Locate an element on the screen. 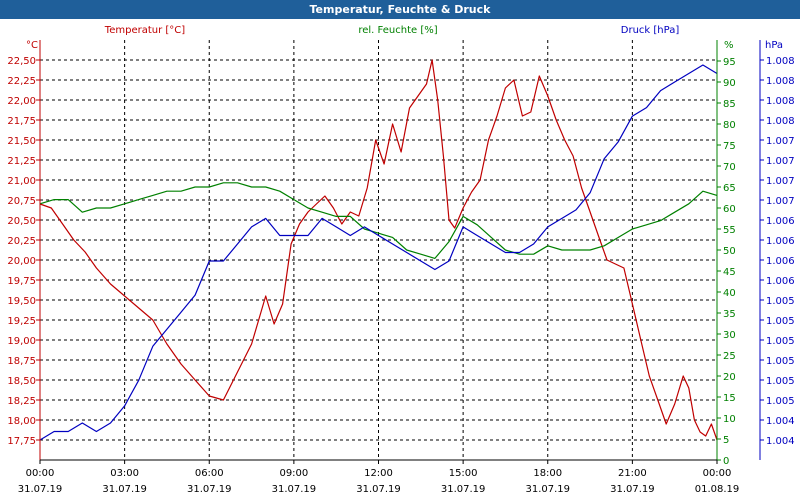 The width and height of the screenshot is (800, 500). humidity-tick-label: 75 is located at coordinates (729, 146).